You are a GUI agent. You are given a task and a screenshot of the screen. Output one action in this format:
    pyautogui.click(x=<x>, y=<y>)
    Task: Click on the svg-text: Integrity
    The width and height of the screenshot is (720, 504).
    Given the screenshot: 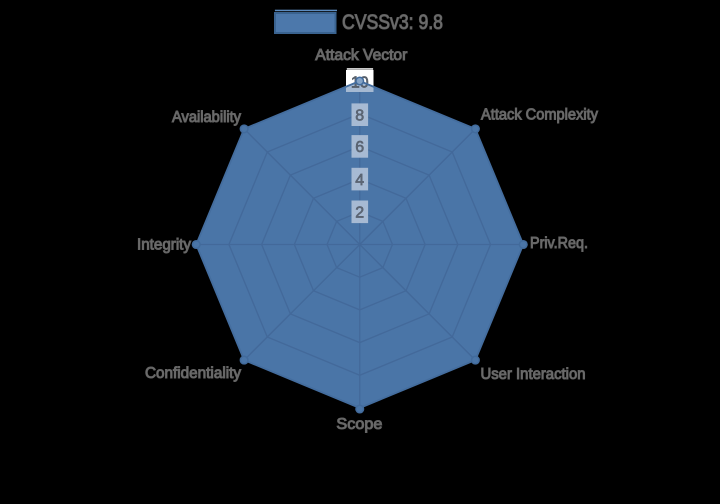 What is the action you would take?
    pyautogui.click(x=164, y=245)
    